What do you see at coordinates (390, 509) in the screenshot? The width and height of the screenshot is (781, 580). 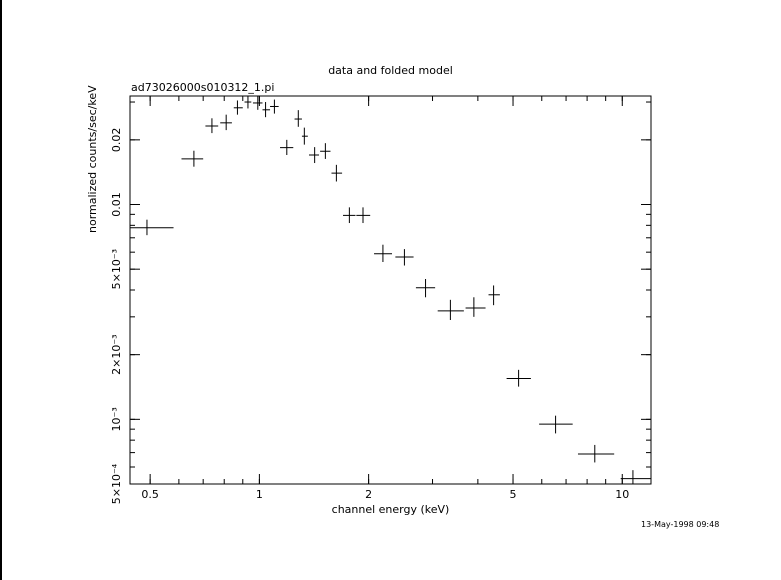 I see `x-axis-label: channel energy (keV)` at bounding box center [390, 509].